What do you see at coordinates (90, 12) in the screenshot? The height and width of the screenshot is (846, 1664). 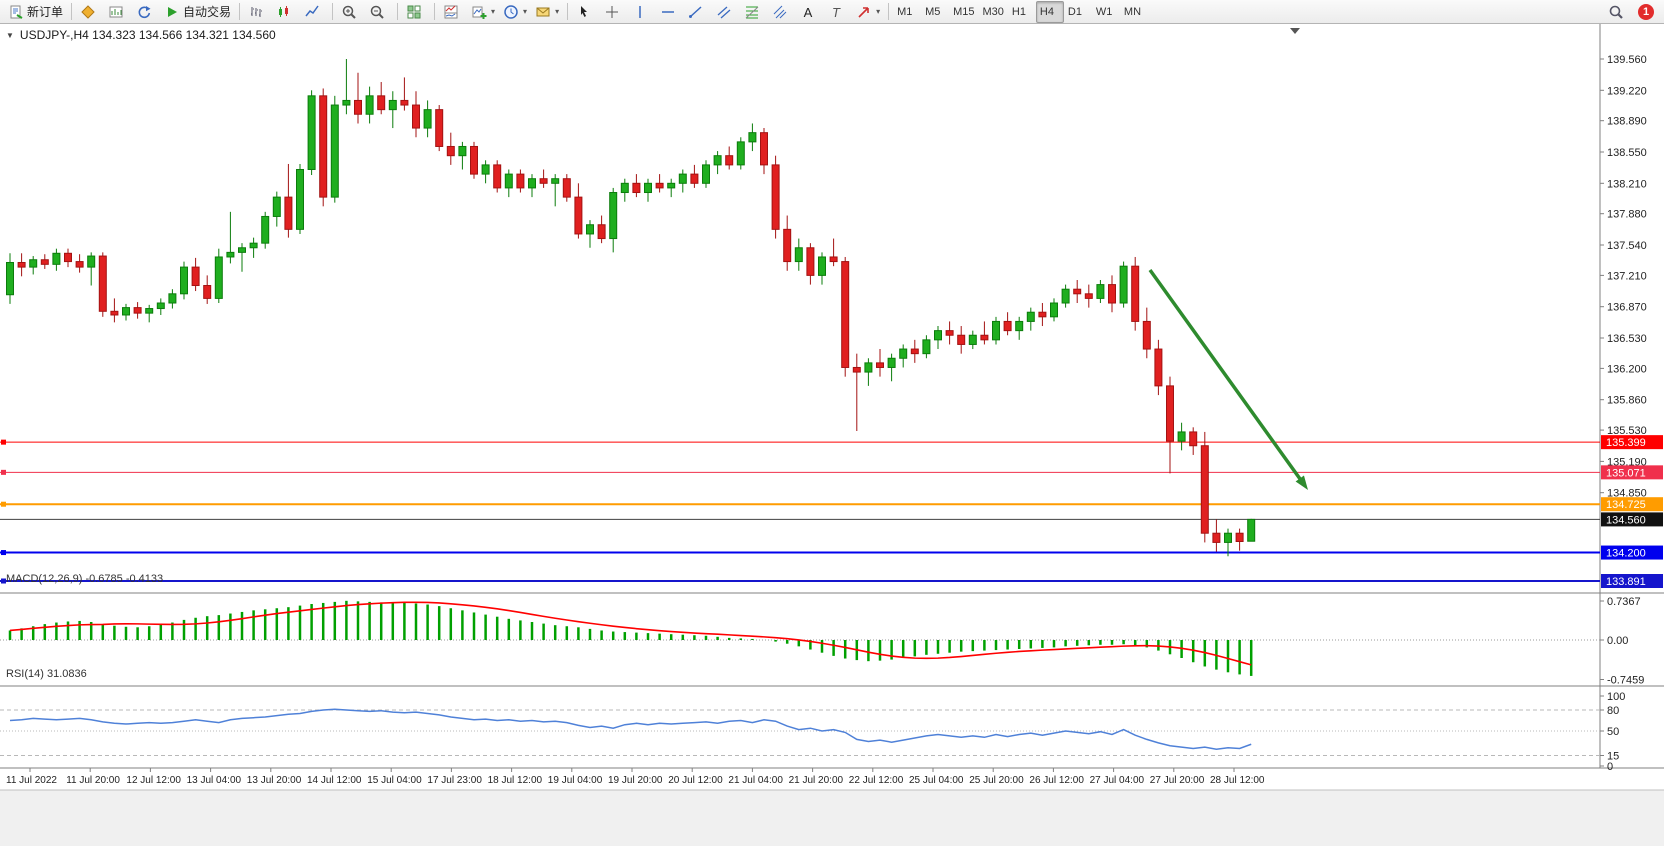 I see `profiles-button` at bounding box center [90, 12].